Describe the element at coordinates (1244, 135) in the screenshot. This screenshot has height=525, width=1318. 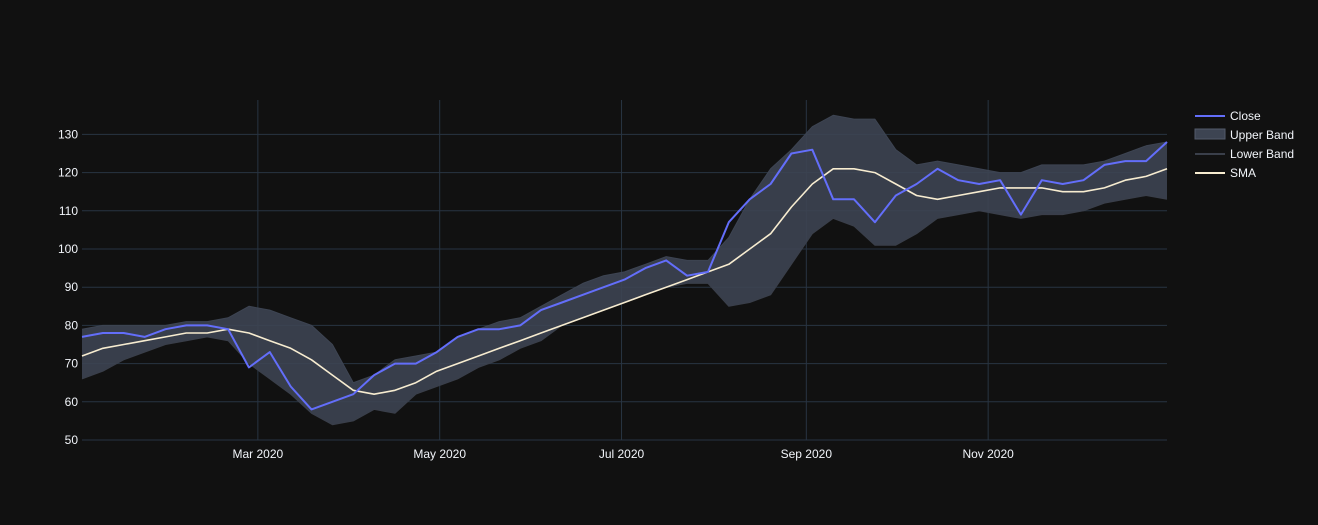
I see `legend-item-upper-band: Upper Band` at that location.